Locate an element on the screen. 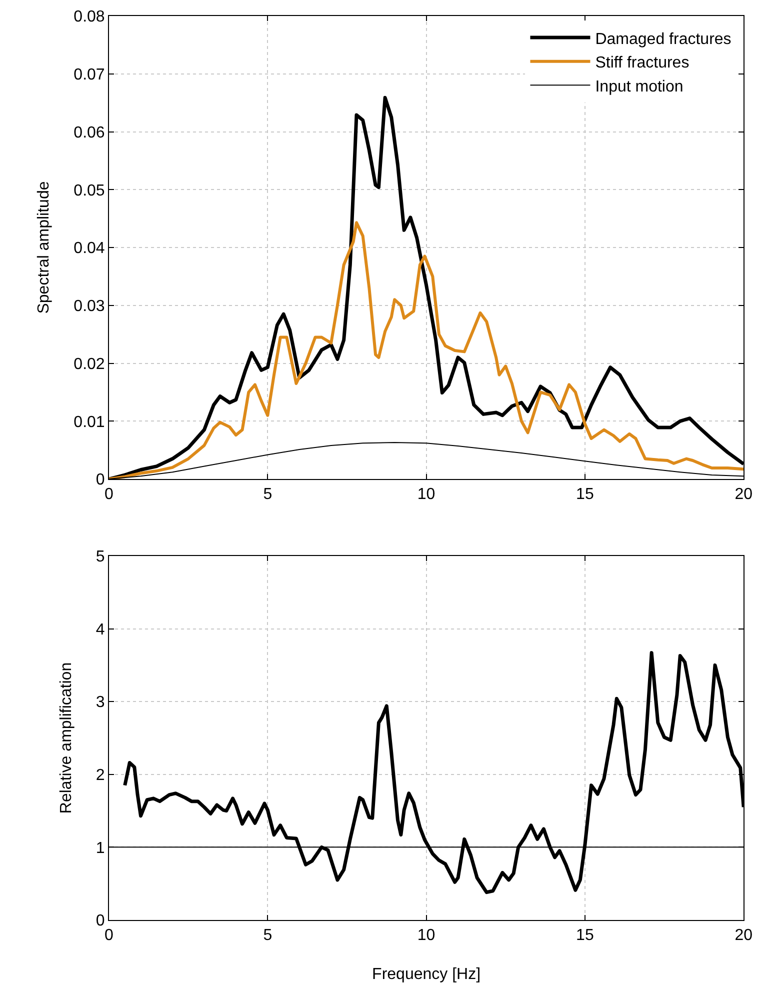 The width and height of the screenshot is (765, 983). y-tick-label: 0.05 is located at coordinates (89, 191).